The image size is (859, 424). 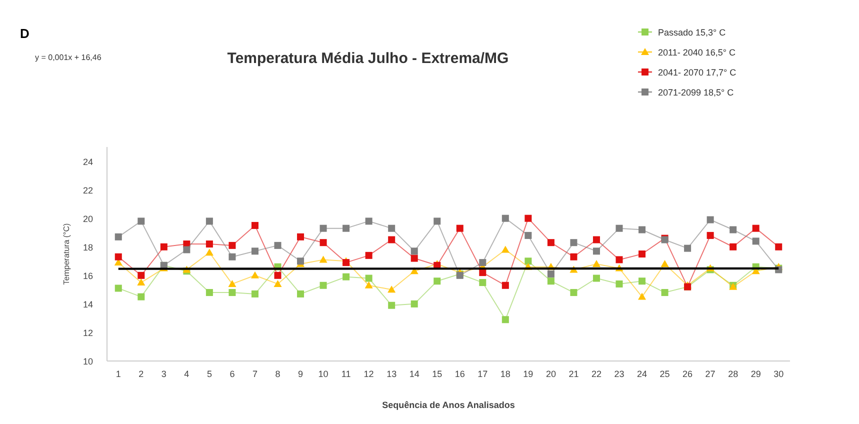 What do you see at coordinates (87, 304) in the screenshot?
I see `y-tick-label: 14` at bounding box center [87, 304].